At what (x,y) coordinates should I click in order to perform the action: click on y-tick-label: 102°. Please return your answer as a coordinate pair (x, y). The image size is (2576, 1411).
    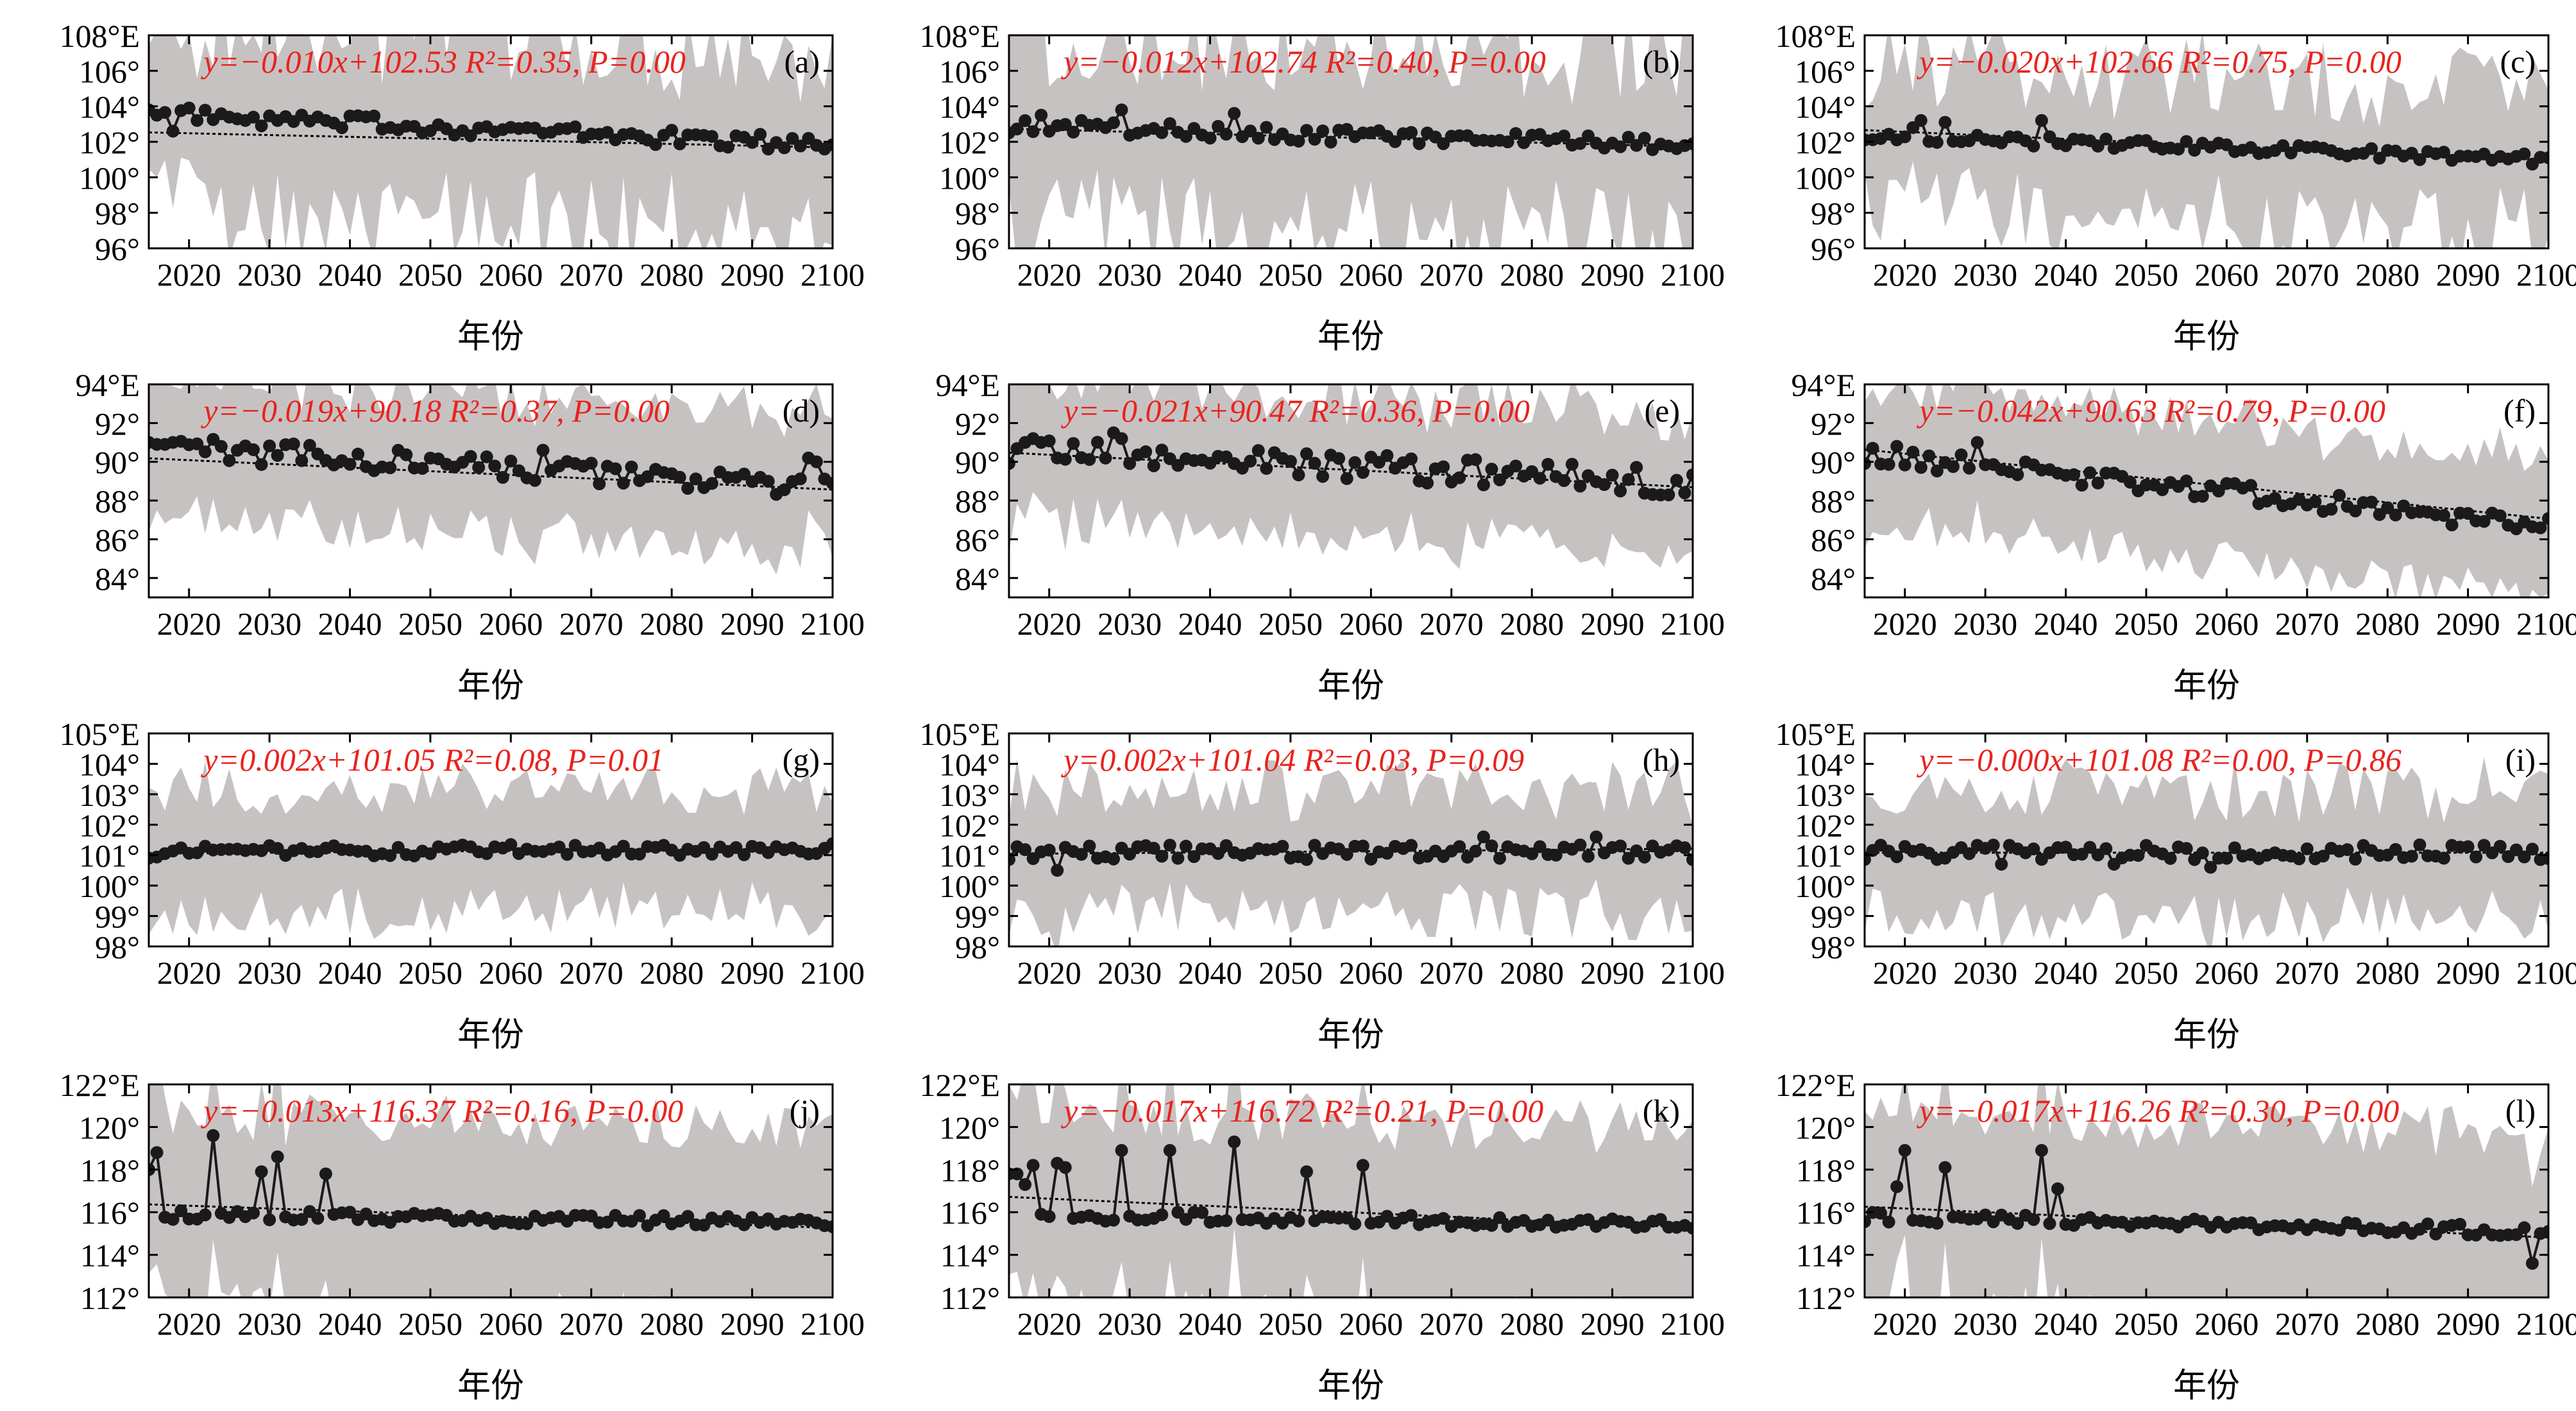
    Looking at the image, I should click on (969, 825).